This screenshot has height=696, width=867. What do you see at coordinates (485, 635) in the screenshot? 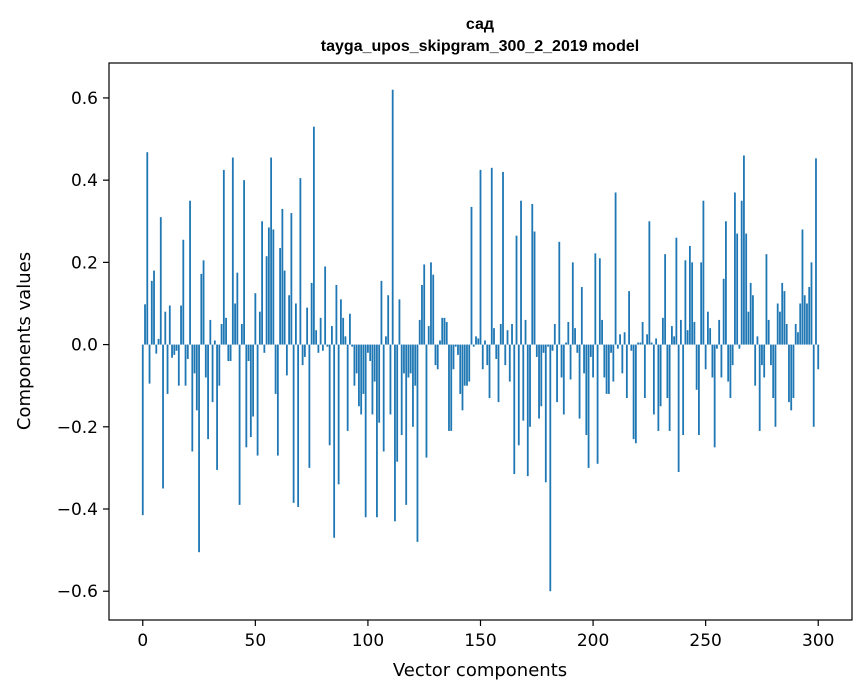
I see `x-axis: 0 50 100 150 200 250 300` at bounding box center [485, 635].